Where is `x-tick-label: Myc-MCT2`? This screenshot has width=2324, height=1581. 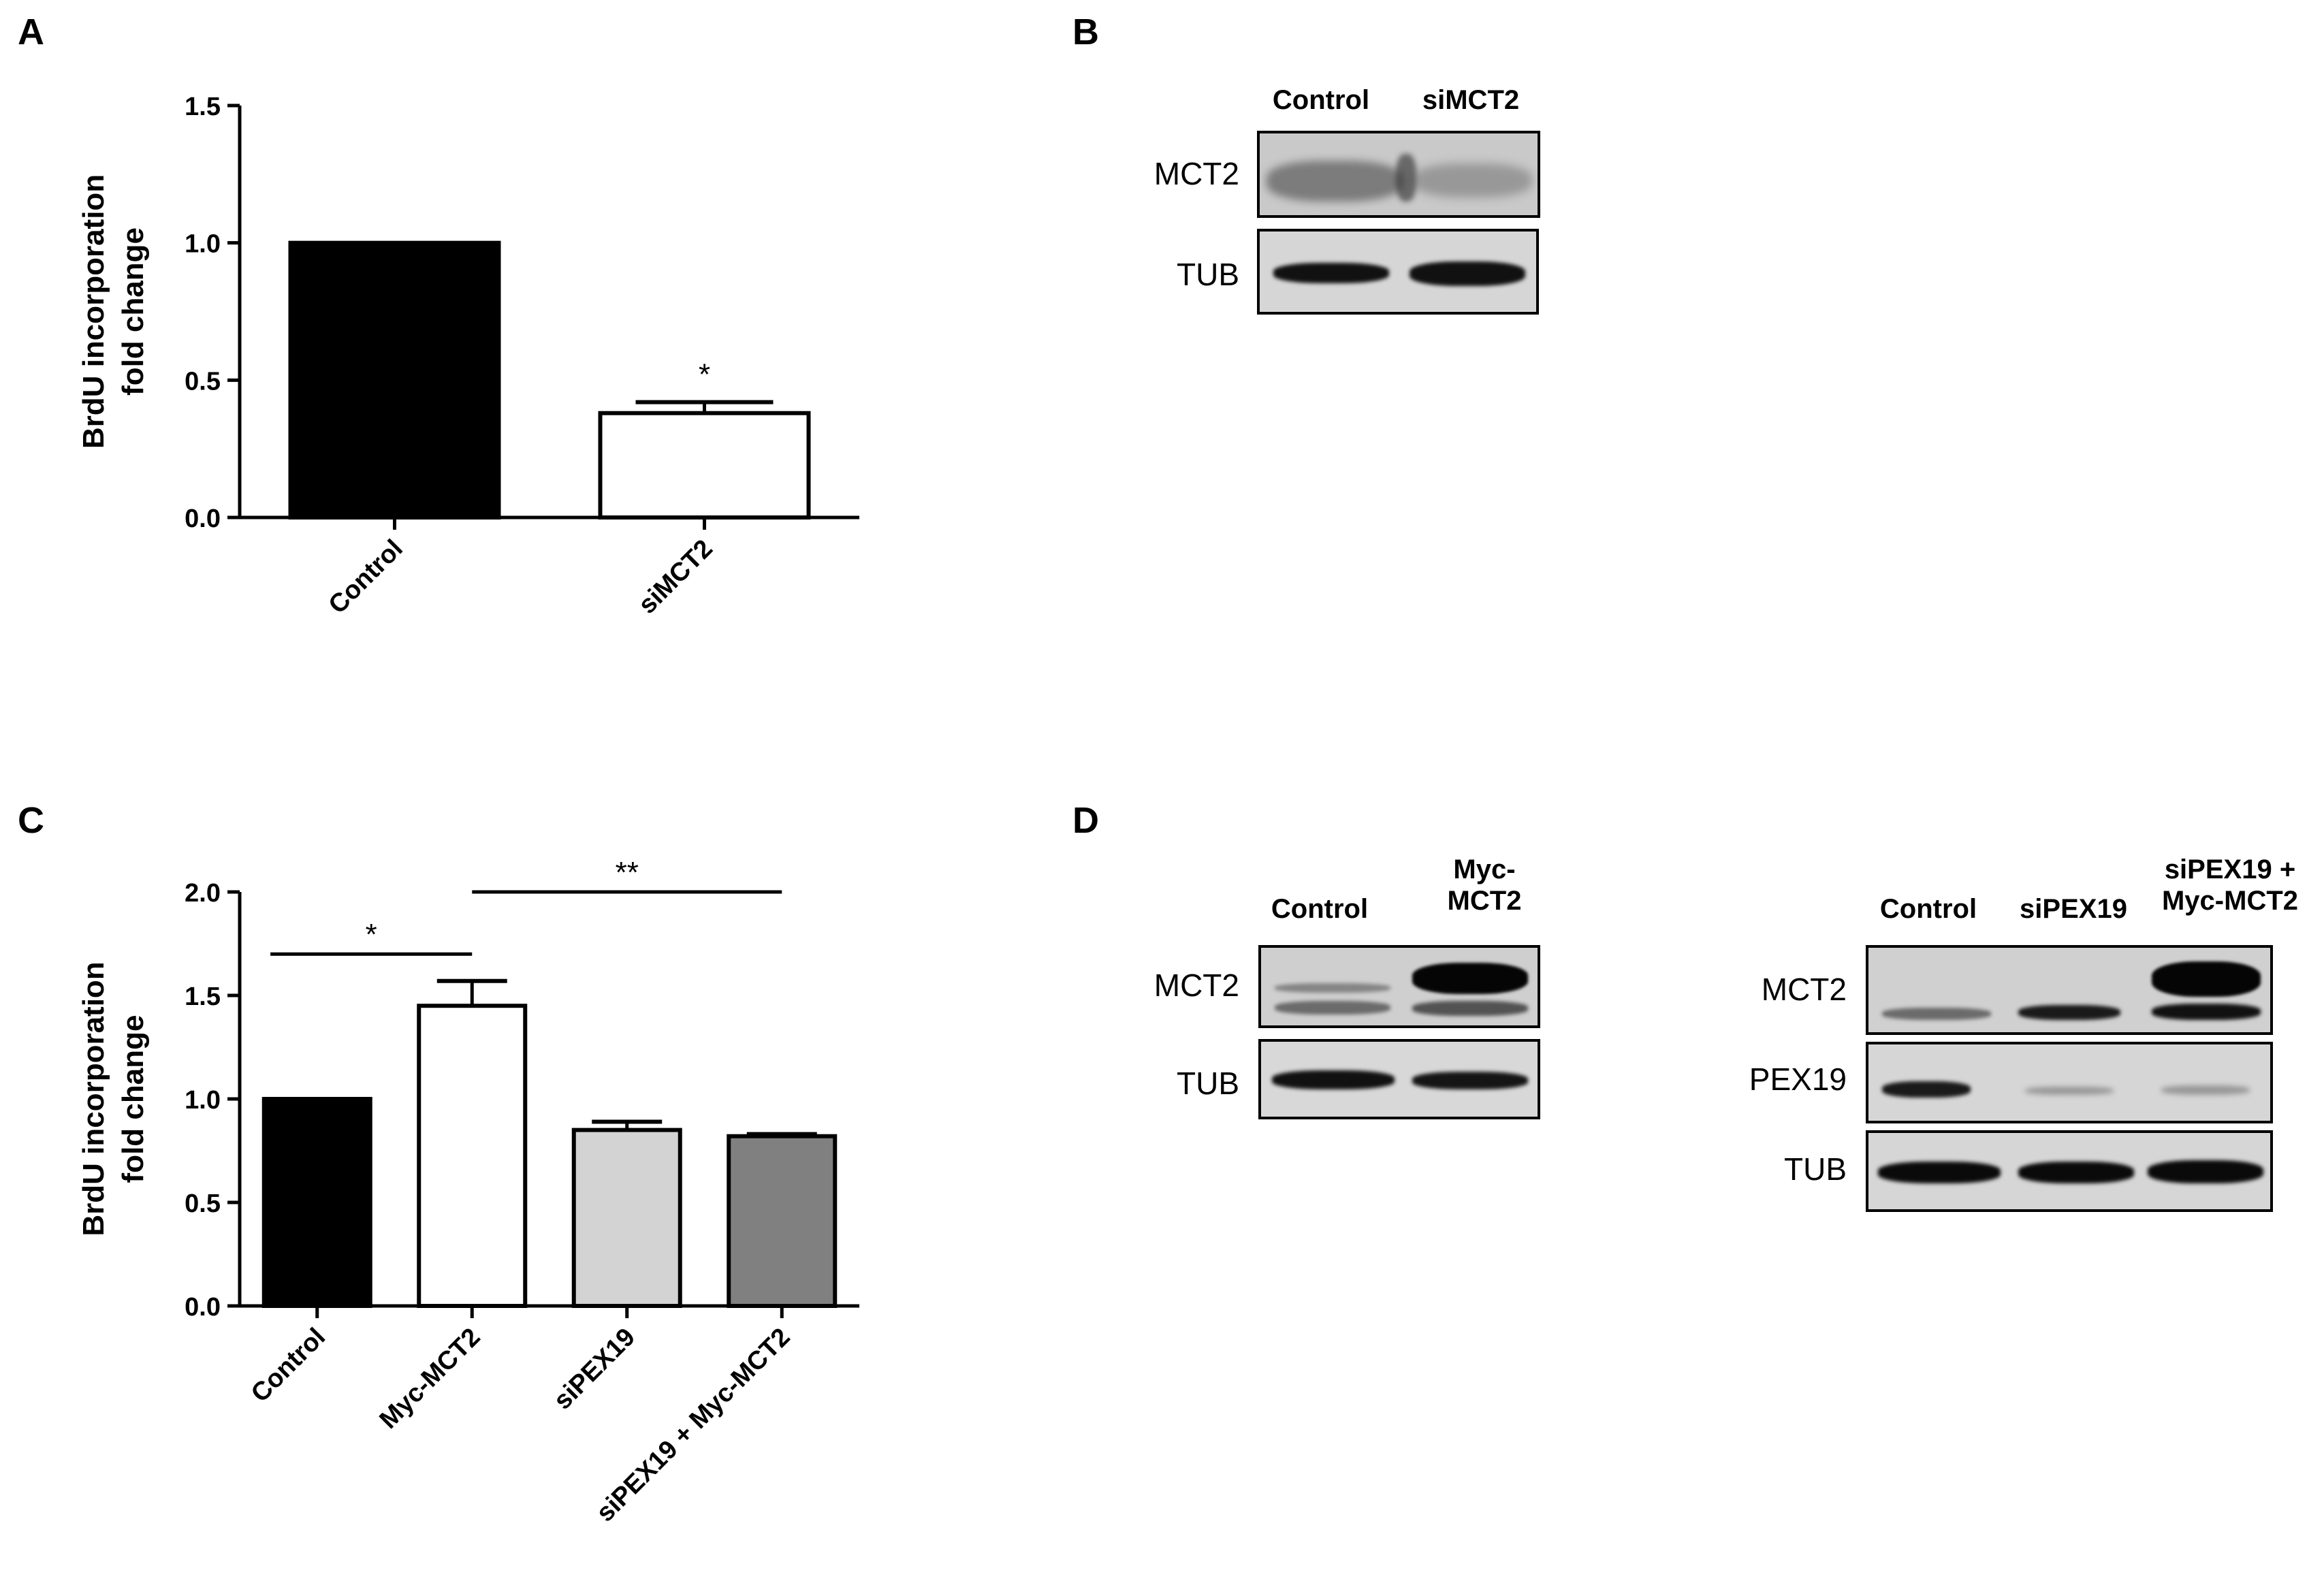
x-tick-label: Myc-MCT2 is located at coordinates (430, 1379).